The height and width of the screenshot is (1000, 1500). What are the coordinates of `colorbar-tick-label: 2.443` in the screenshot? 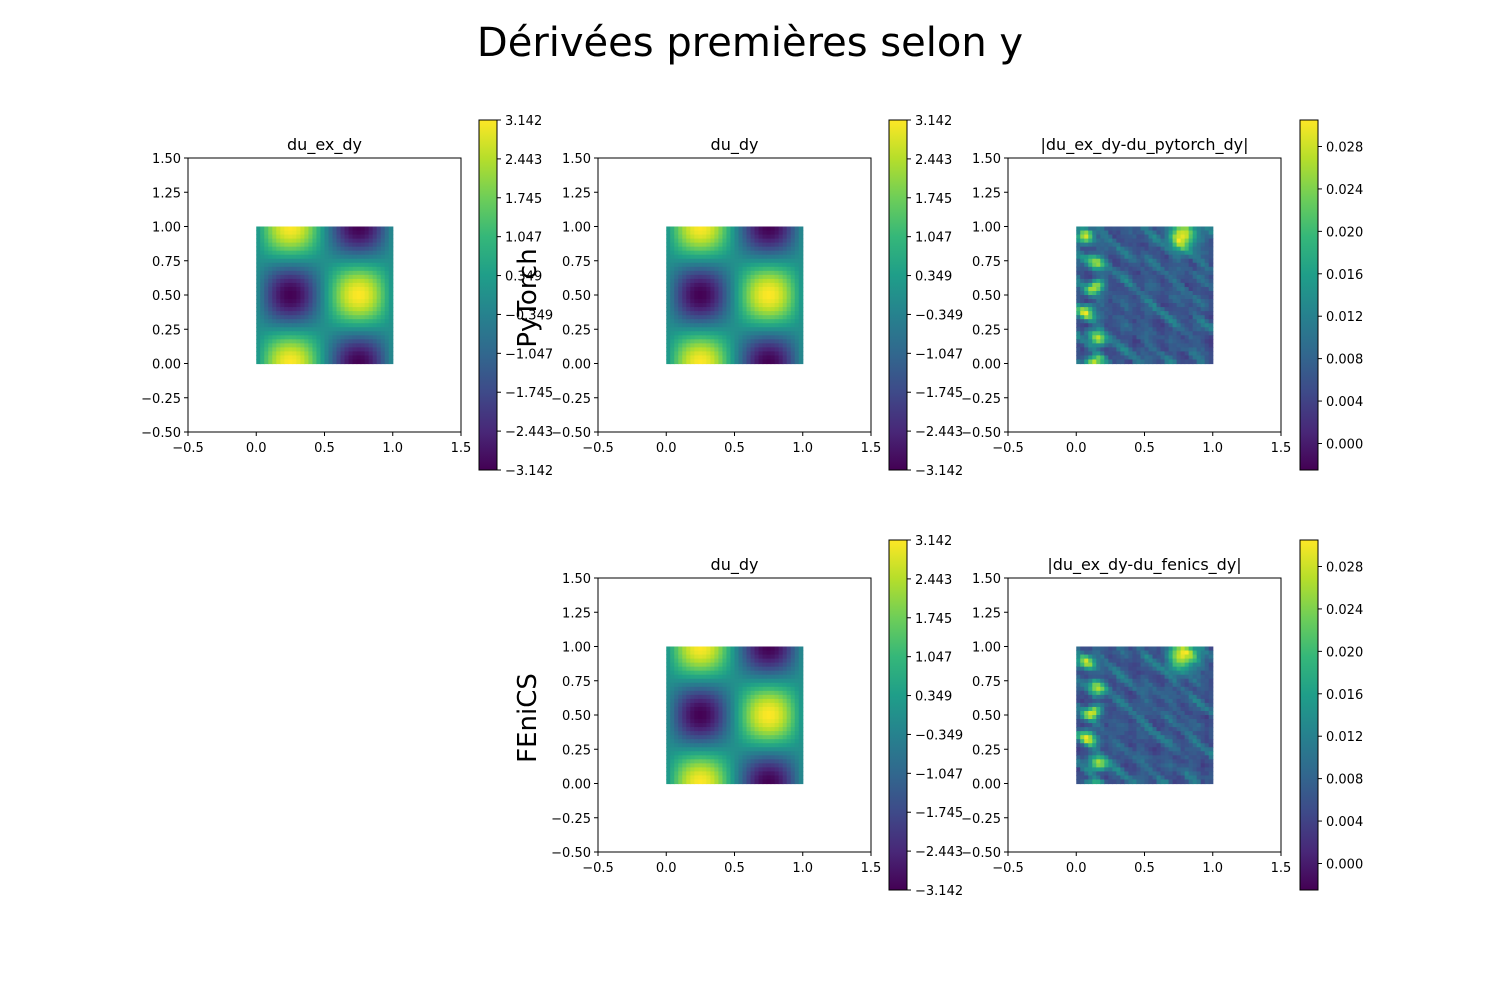 It's located at (523, 160).